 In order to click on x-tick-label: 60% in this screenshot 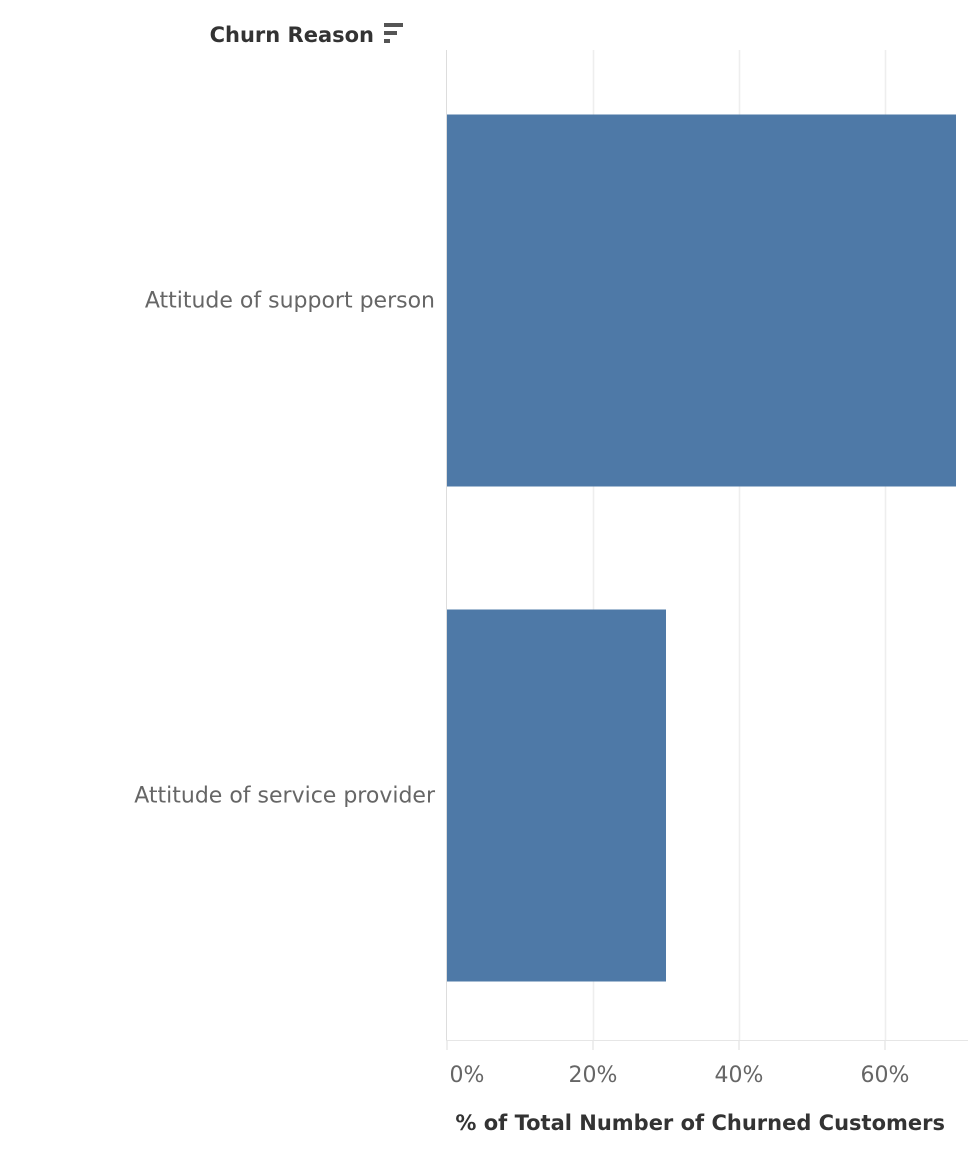, I will do `click(885, 1075)`.